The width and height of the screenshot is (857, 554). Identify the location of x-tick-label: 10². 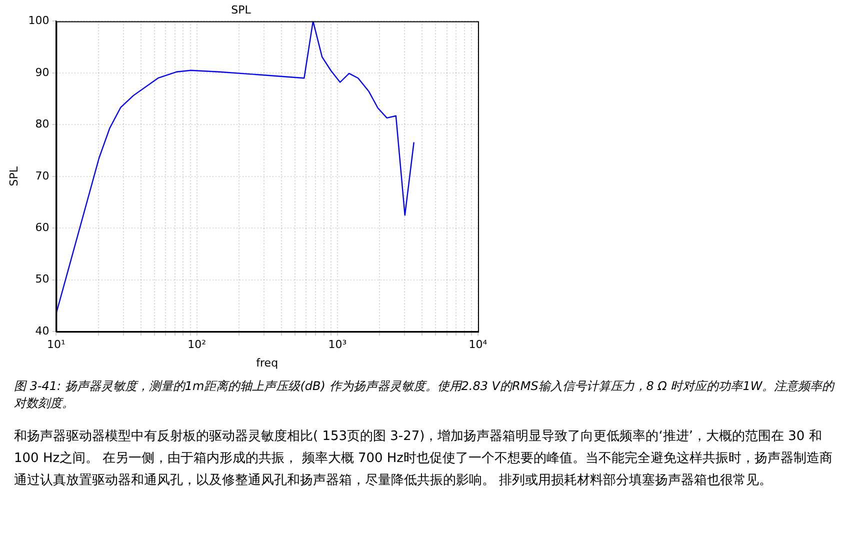
(197, 345).